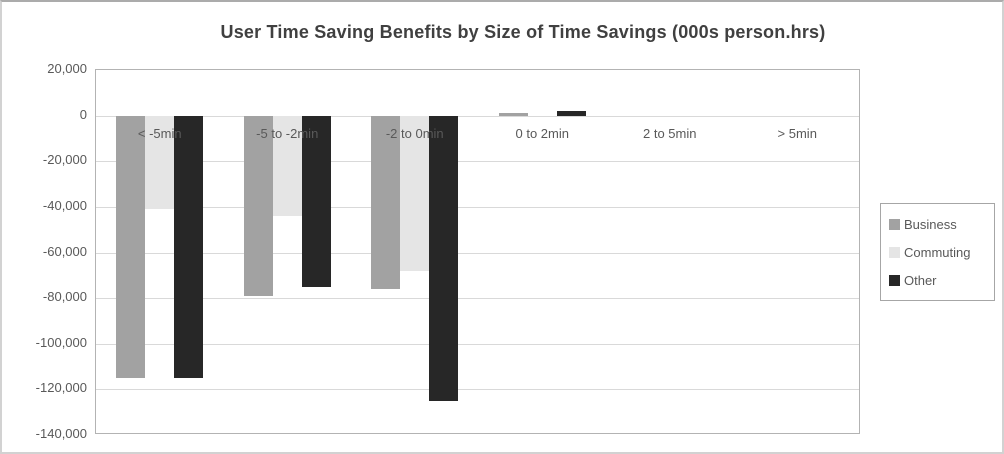 This screenshot has height=454, width=1004. Describe the element at coordinates (287, 133) in the screenshot. I see `x-axis-category-label: -5 to -2min` at that location.